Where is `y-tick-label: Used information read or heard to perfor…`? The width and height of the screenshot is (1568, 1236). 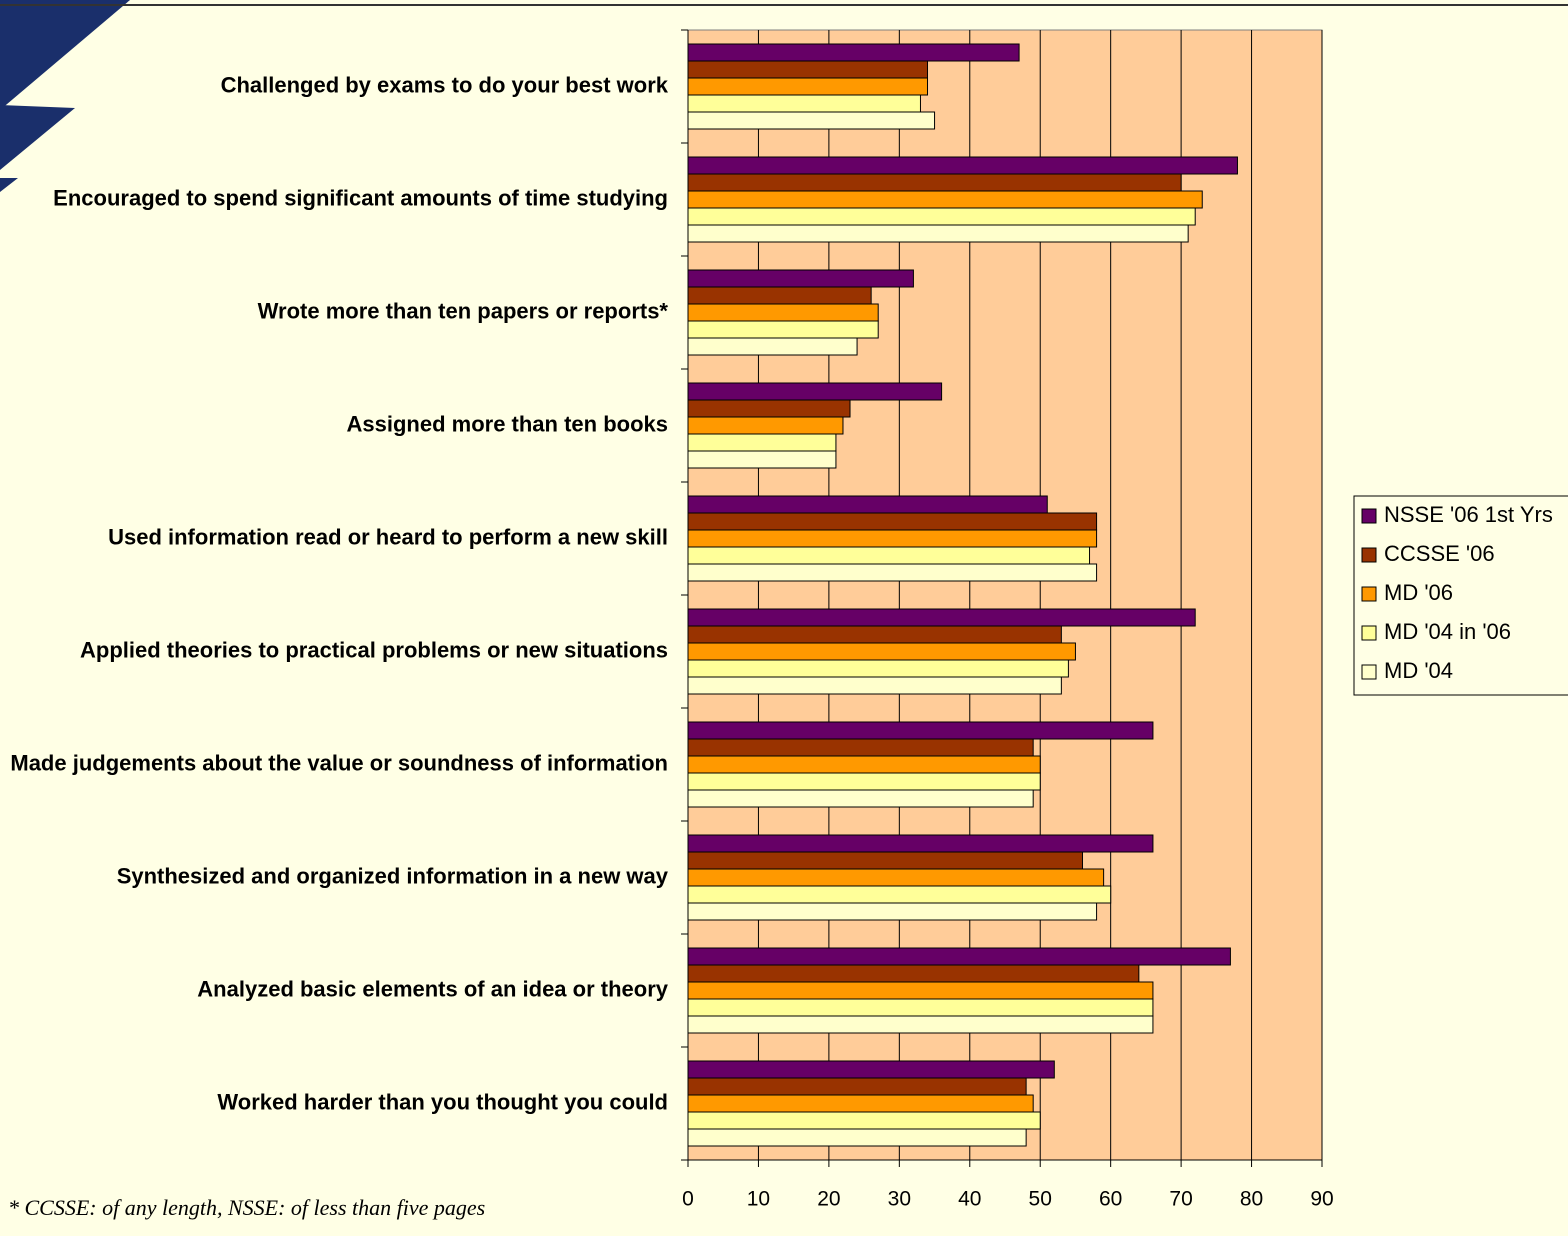
y-tick-label: Used information read or heard to perfor… is located at coordinates (388, 536).